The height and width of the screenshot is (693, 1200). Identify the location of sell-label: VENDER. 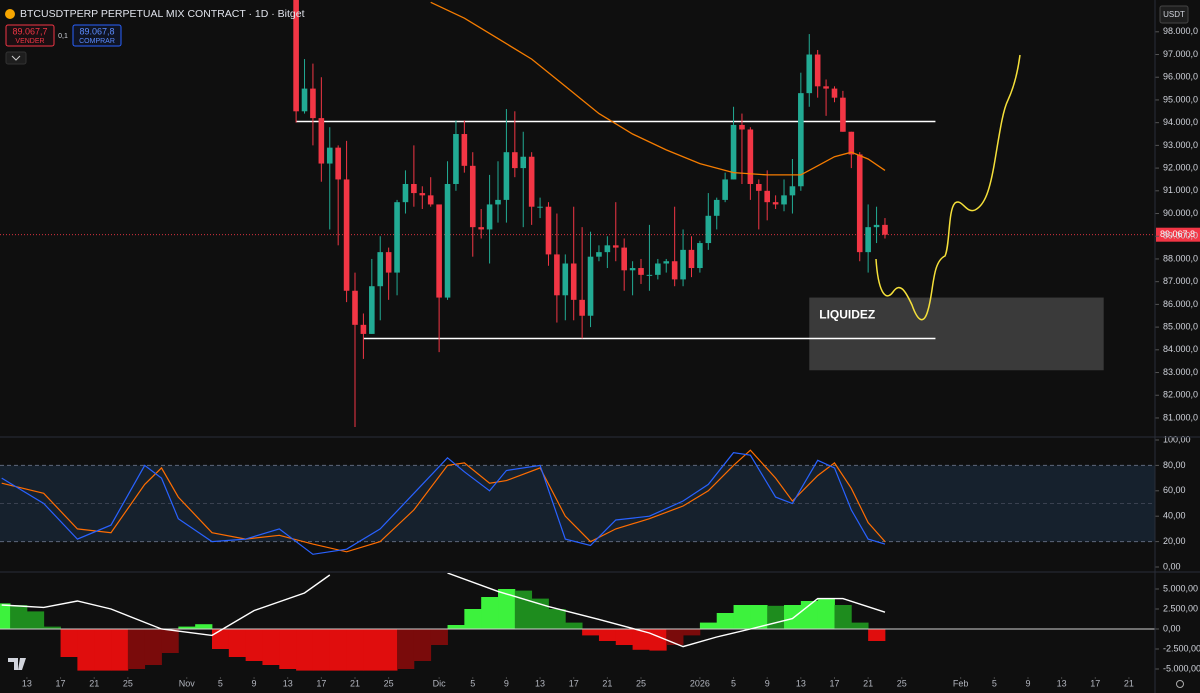
(29, 41).